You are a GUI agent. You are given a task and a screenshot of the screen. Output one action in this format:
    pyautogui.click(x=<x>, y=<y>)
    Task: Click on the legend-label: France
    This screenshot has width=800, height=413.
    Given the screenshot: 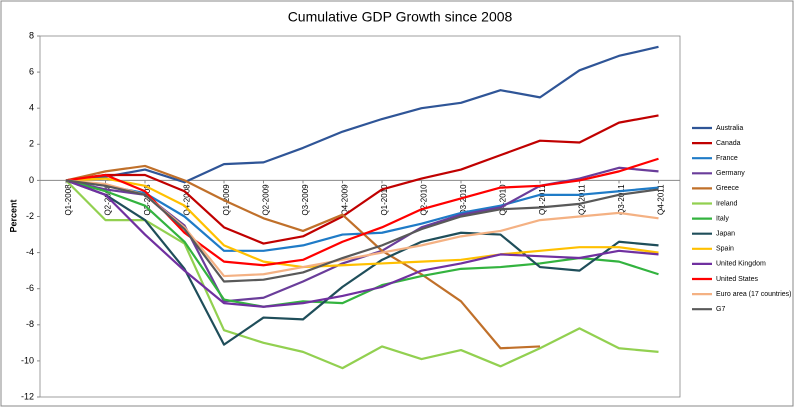 What is the action you would take?
    pyautogui.click(x=727, y=158)
    